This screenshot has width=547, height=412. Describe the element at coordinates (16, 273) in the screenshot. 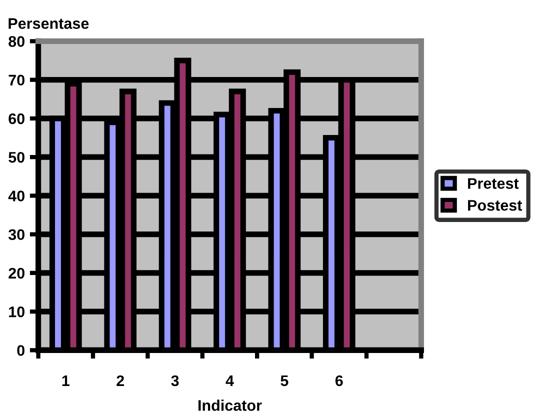

I see `y-tick-label: 20` at that location.